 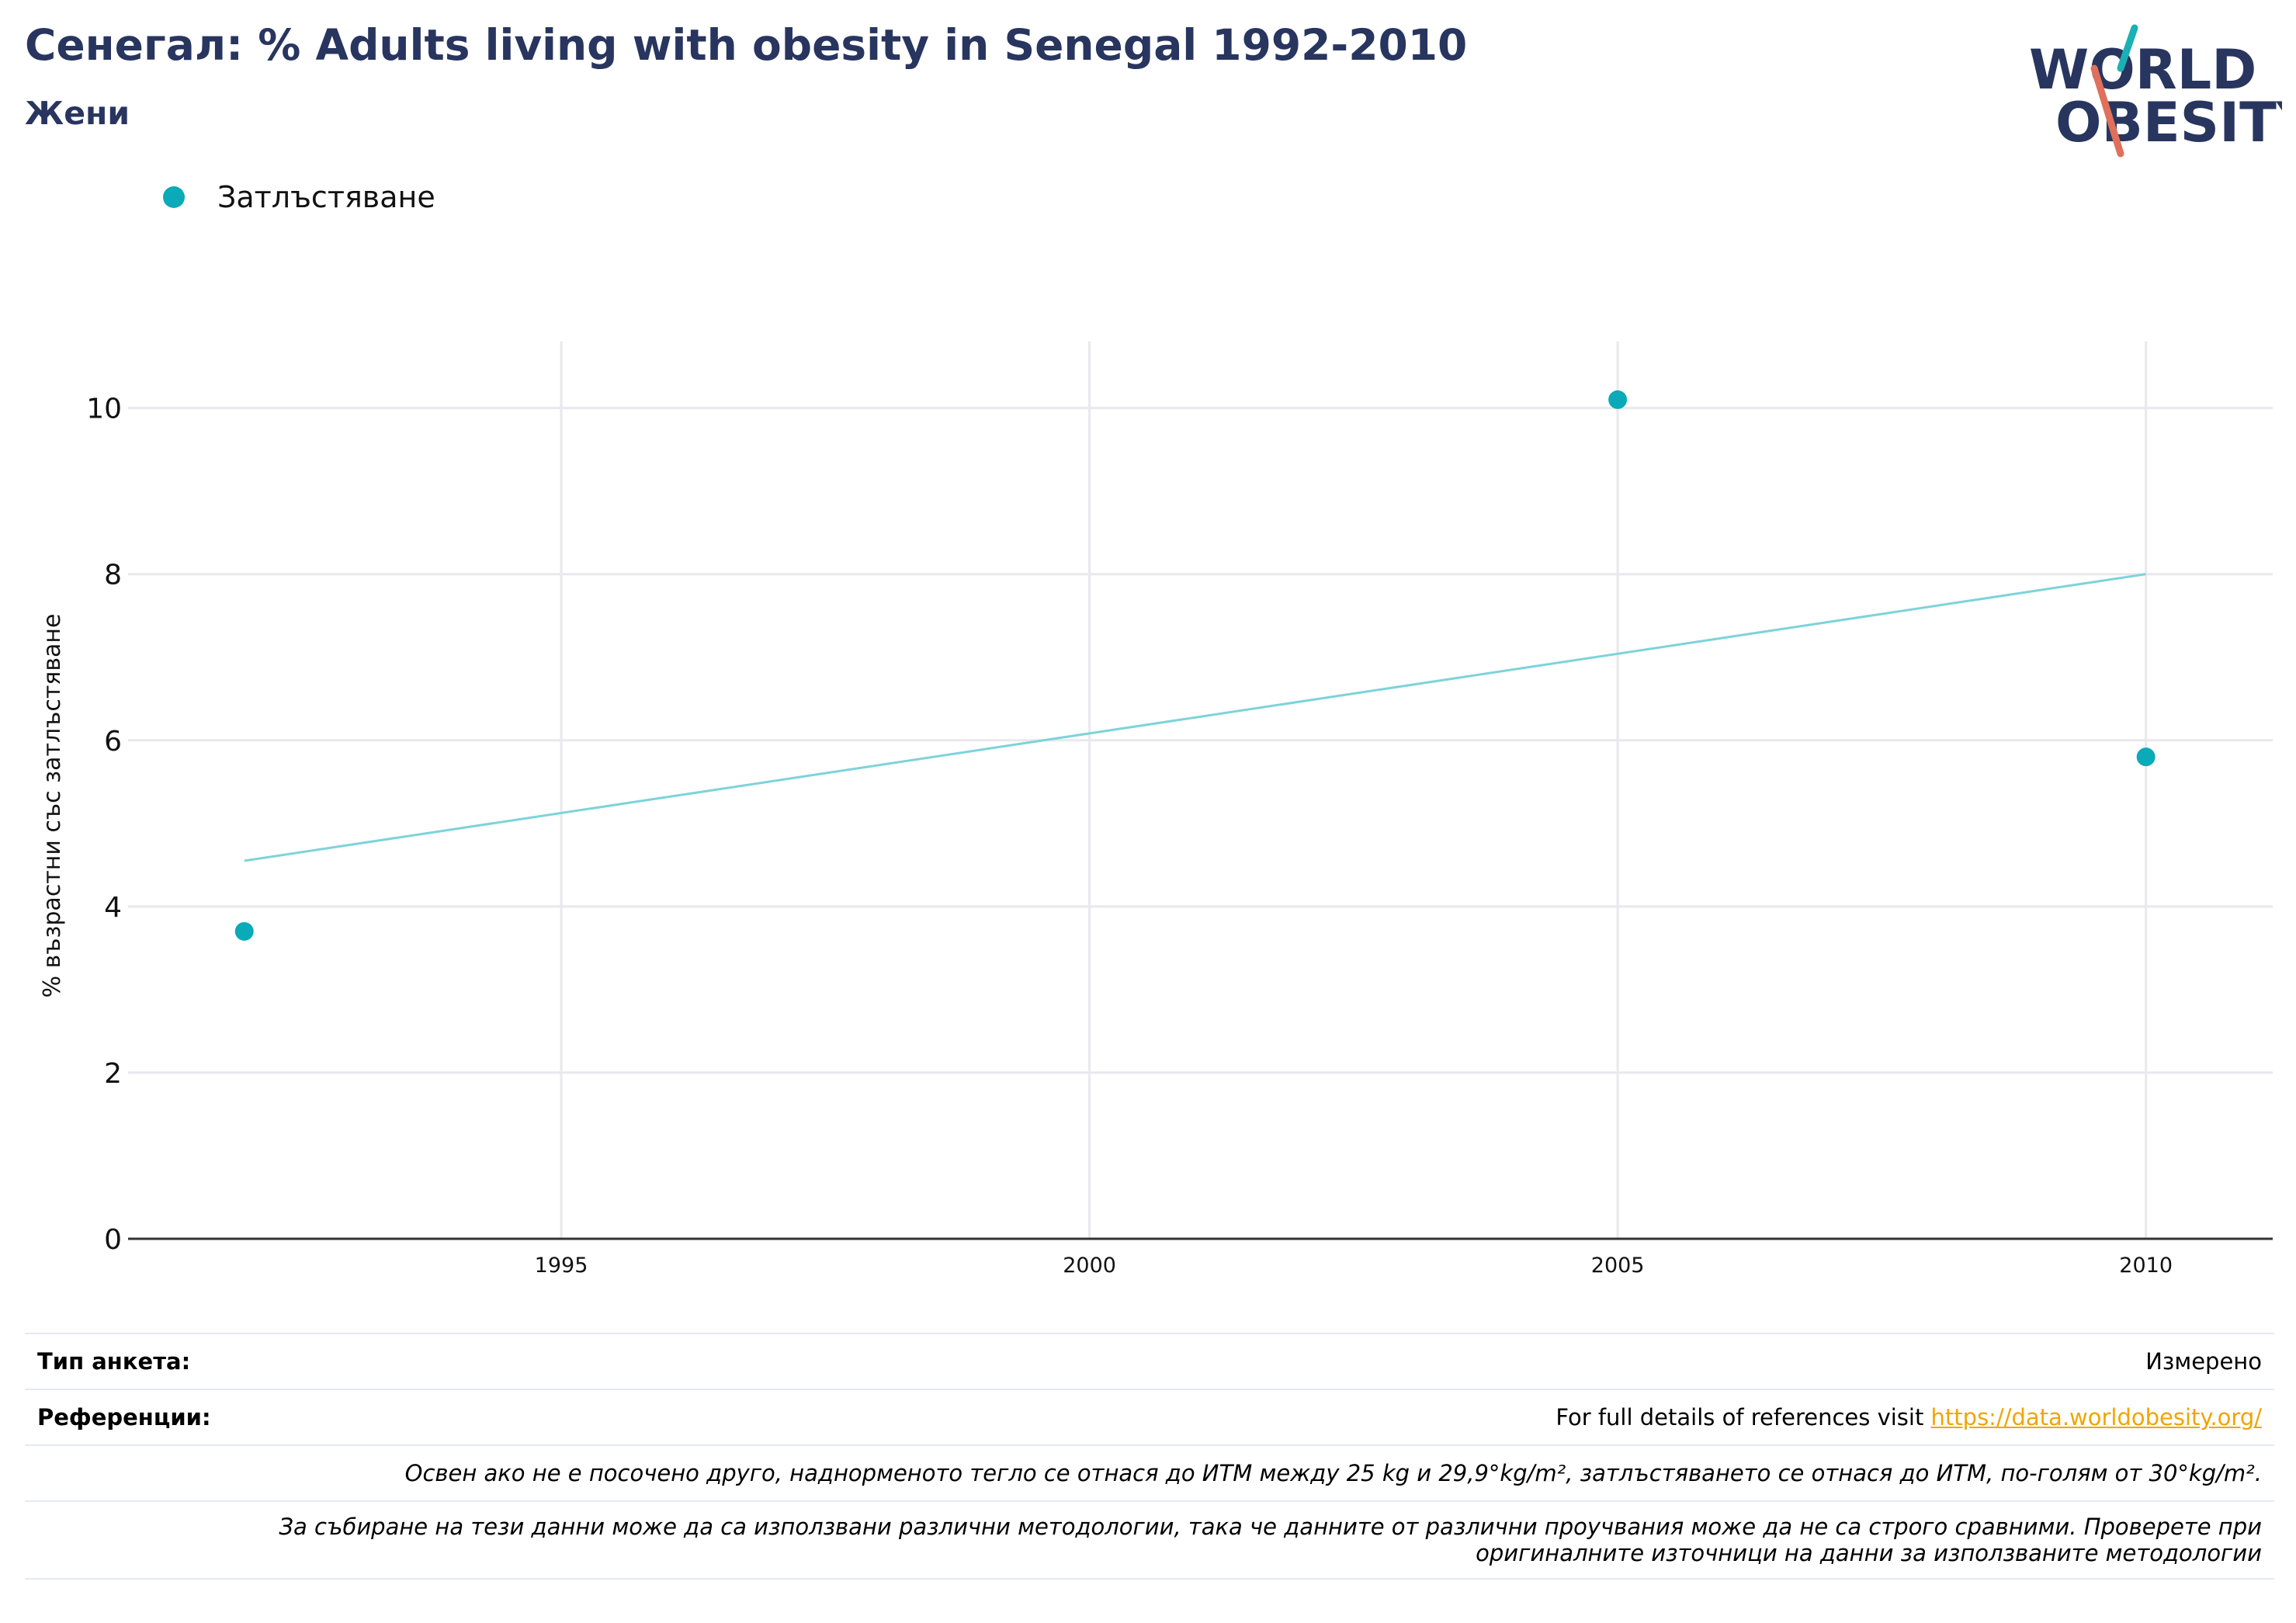 I want to click on x-tick-label: 2000, so click(x=1089, y=1266).